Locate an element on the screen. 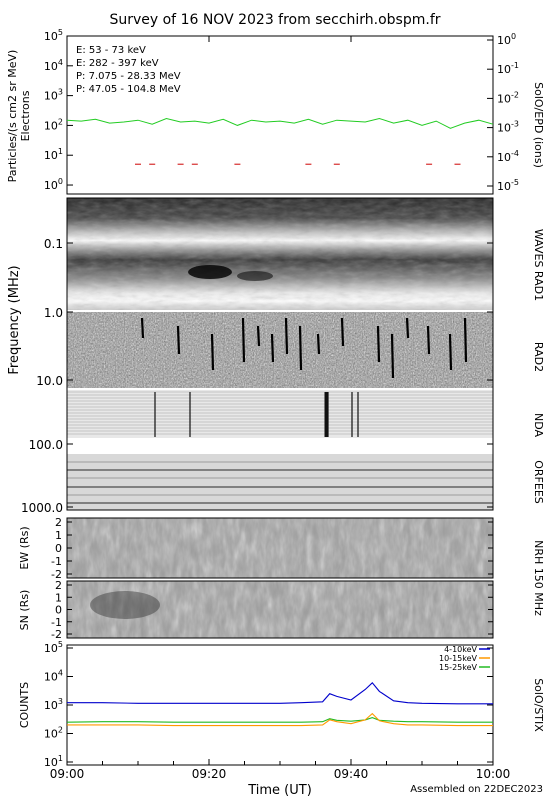 The width and height of the screenshot is (550, 800). nda-lines is located at coordinates (280, 414).